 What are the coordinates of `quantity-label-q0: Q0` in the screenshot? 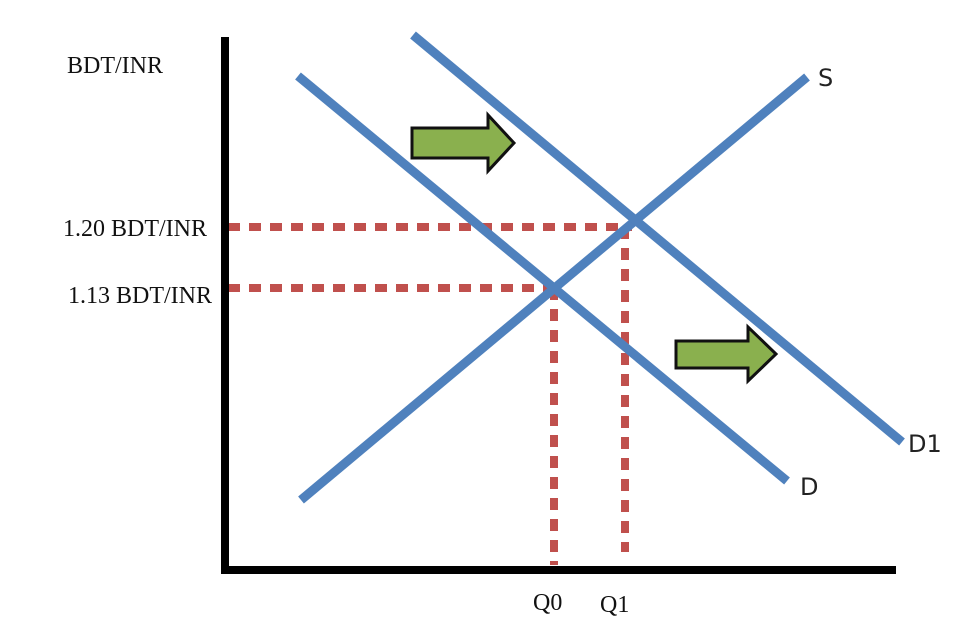 It's located at (547, 603).